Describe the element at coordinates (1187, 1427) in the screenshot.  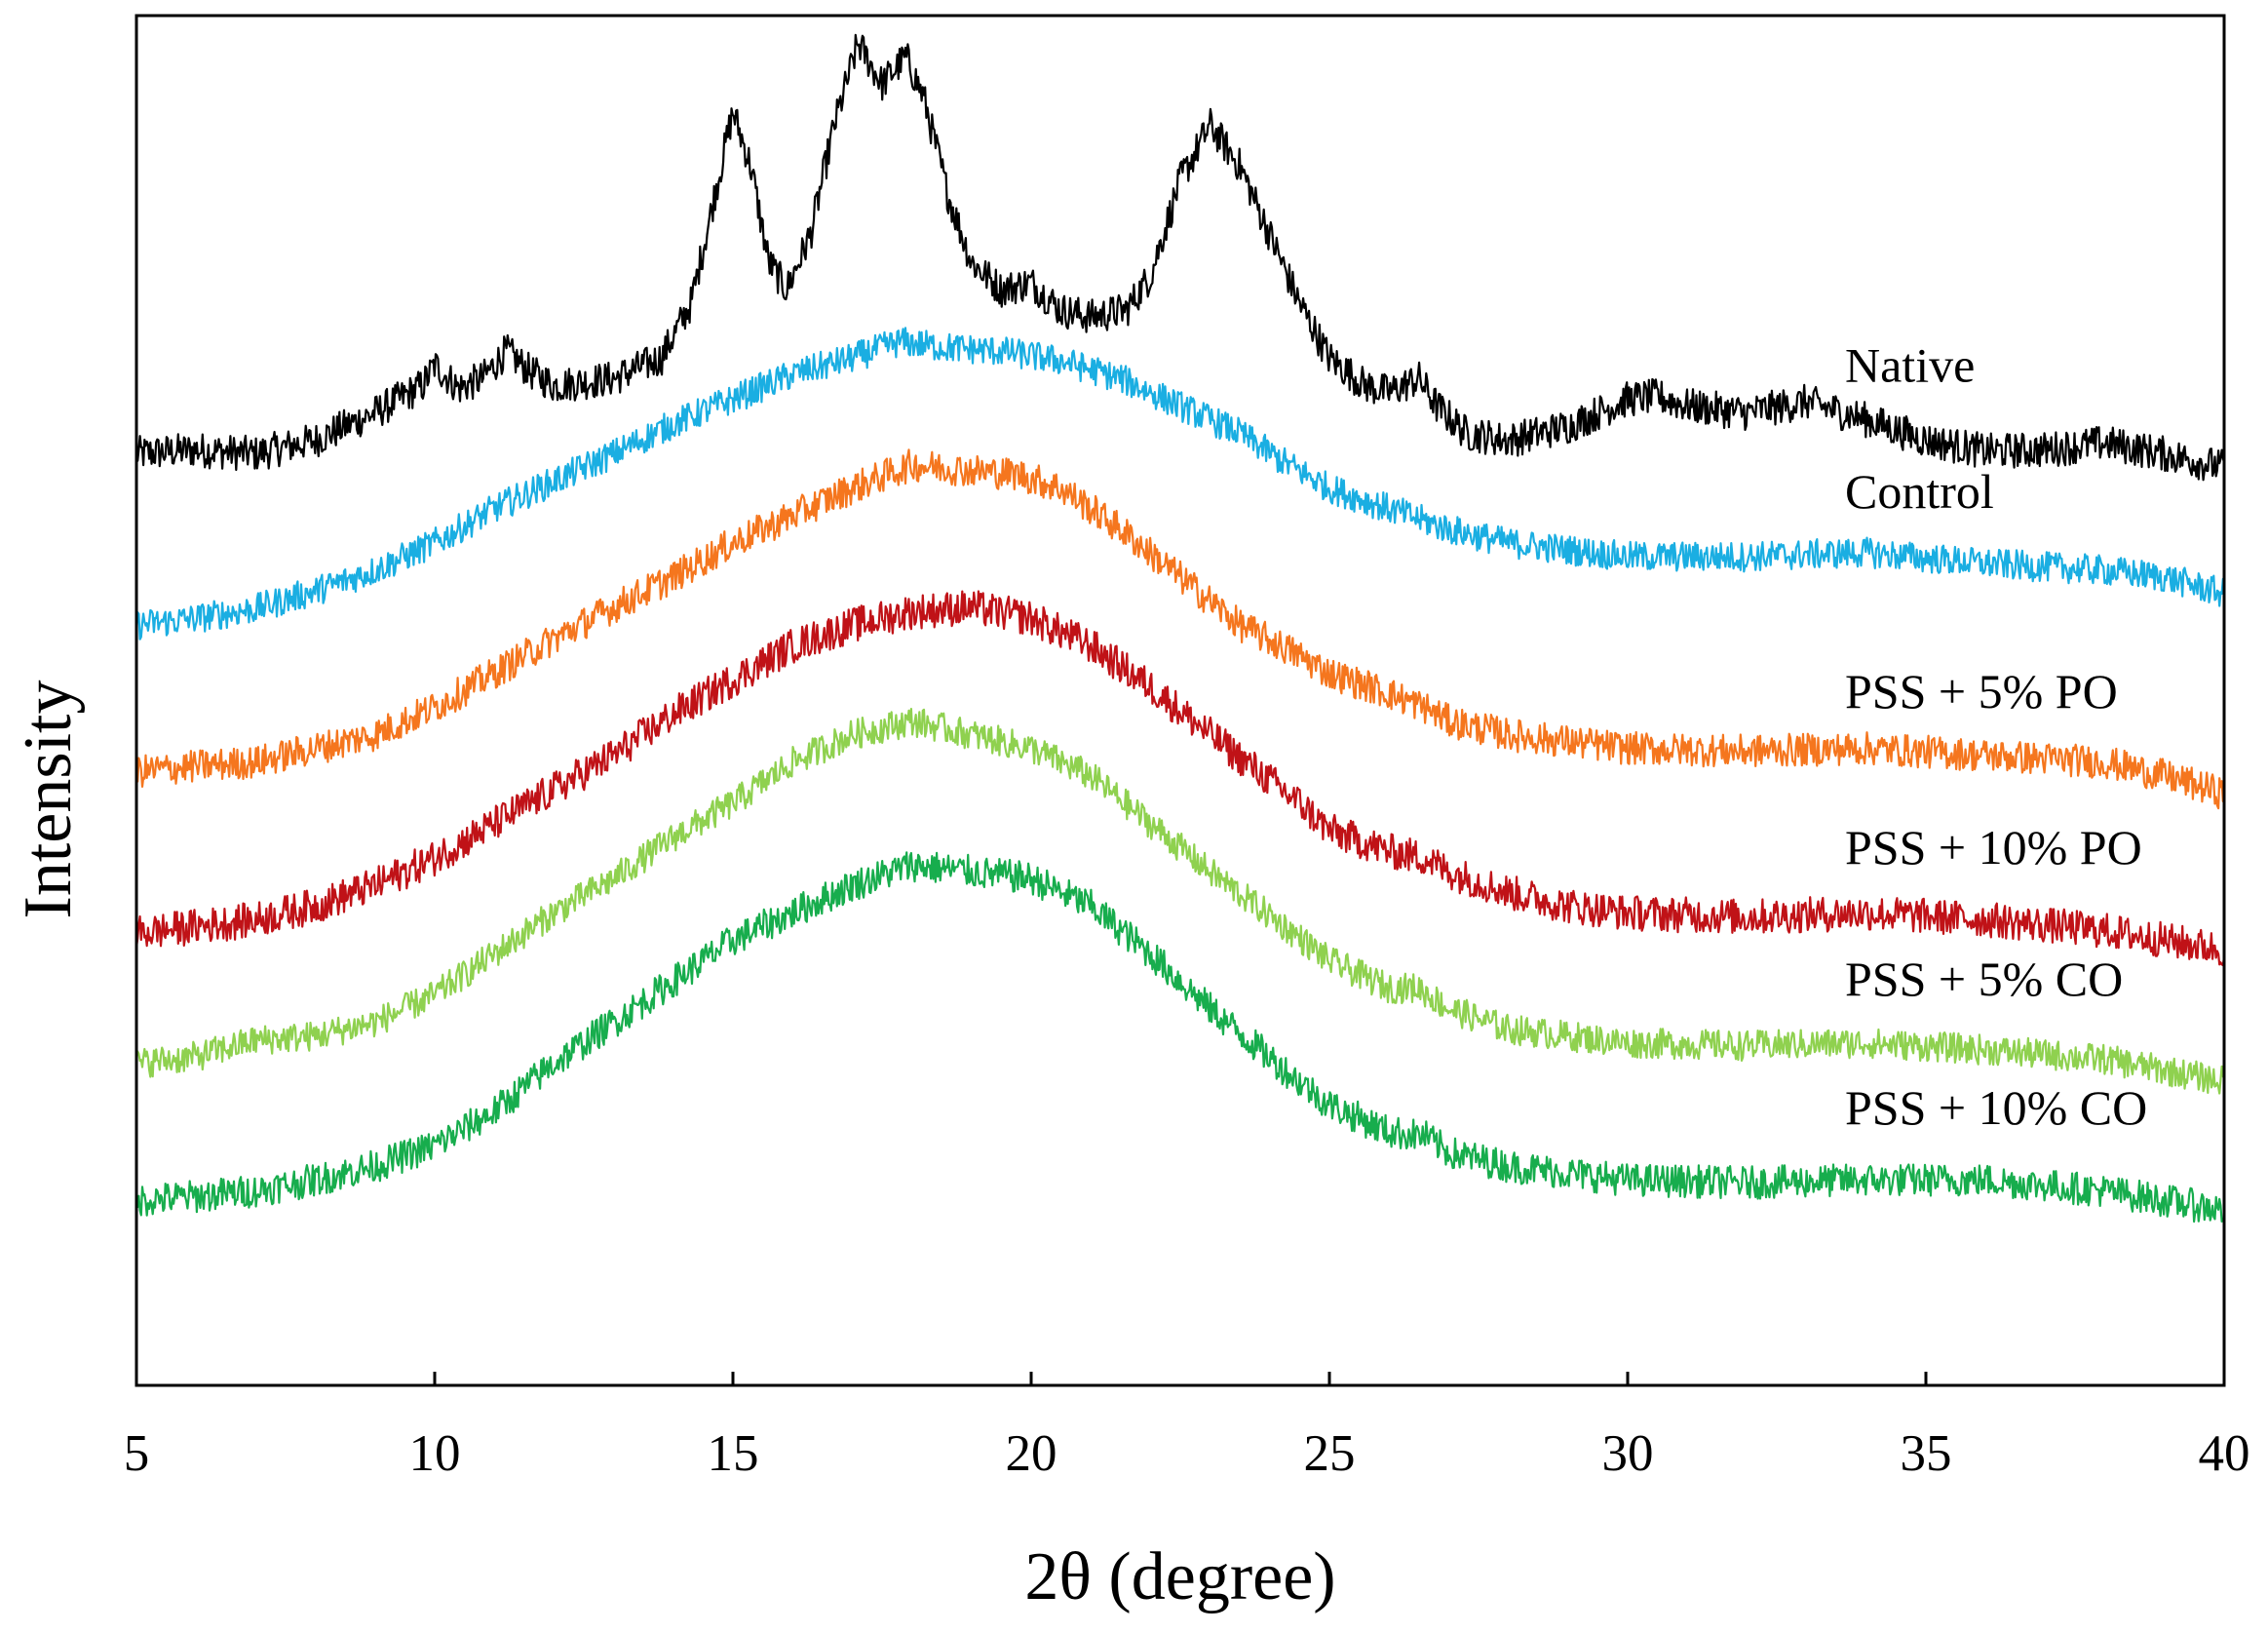
I see `x-axis-ticks: 5 10 15 20 25 30 35 40` at that location.